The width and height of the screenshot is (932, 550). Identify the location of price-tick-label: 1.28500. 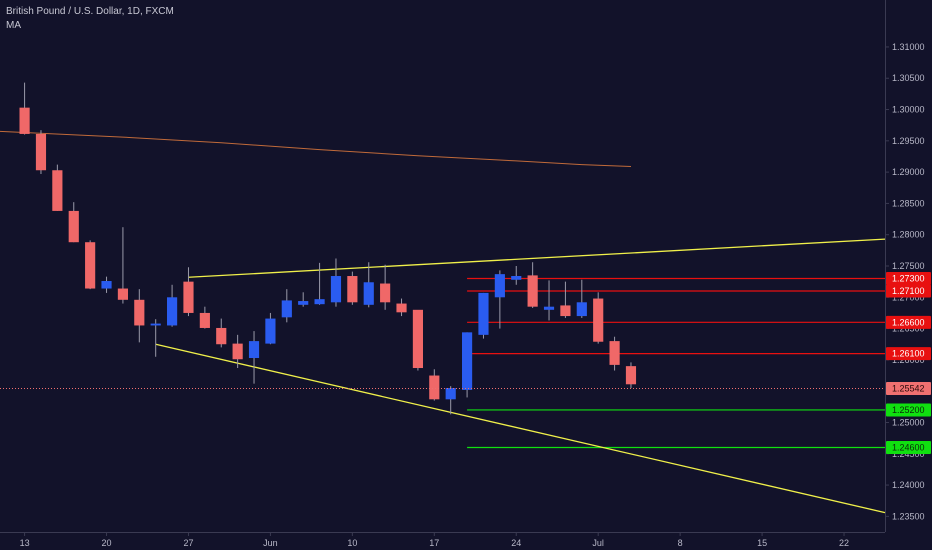
(908, 203).